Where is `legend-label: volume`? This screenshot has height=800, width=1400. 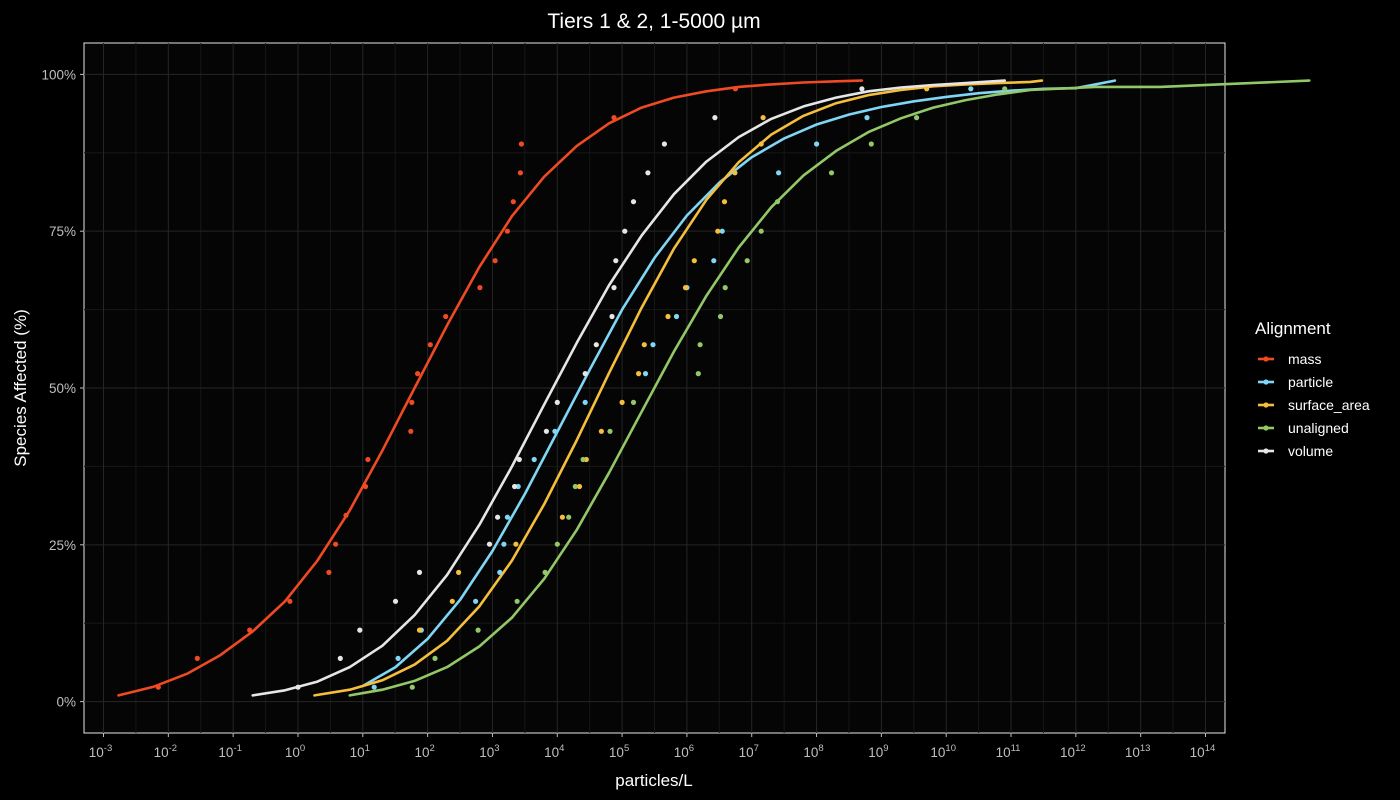
legend-label: volume is located at coordinates (1310, 451).